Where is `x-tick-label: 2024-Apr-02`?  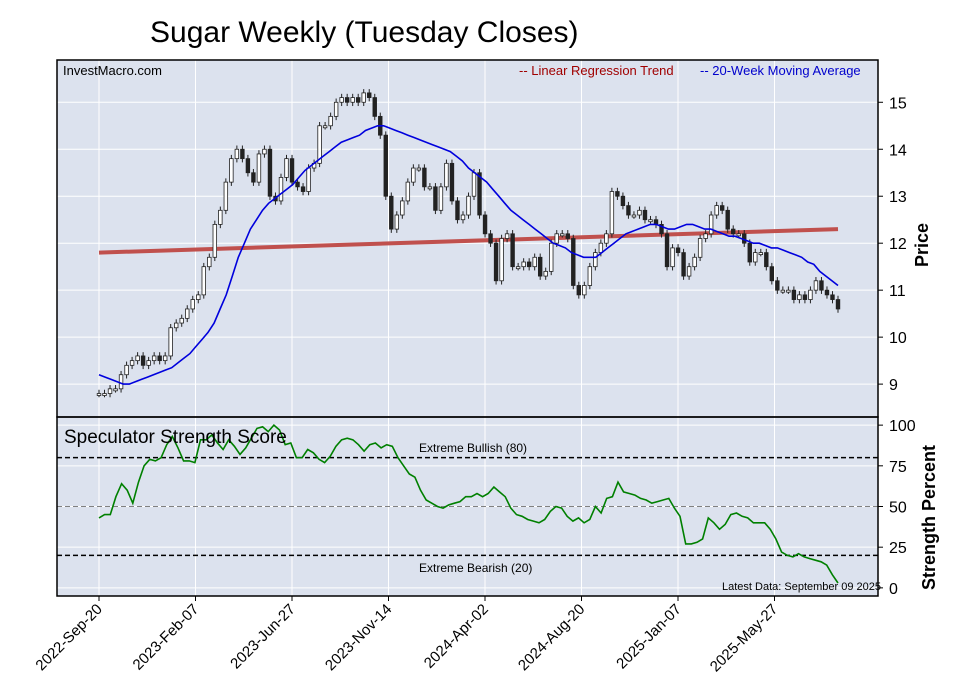
x-tick-label: 2024-Apr-02 is located at coordinates (456, 636).